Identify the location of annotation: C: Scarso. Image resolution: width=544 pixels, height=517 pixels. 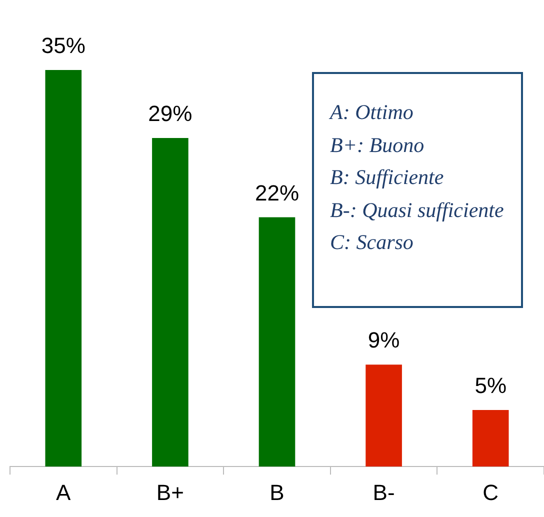
(372, 242).